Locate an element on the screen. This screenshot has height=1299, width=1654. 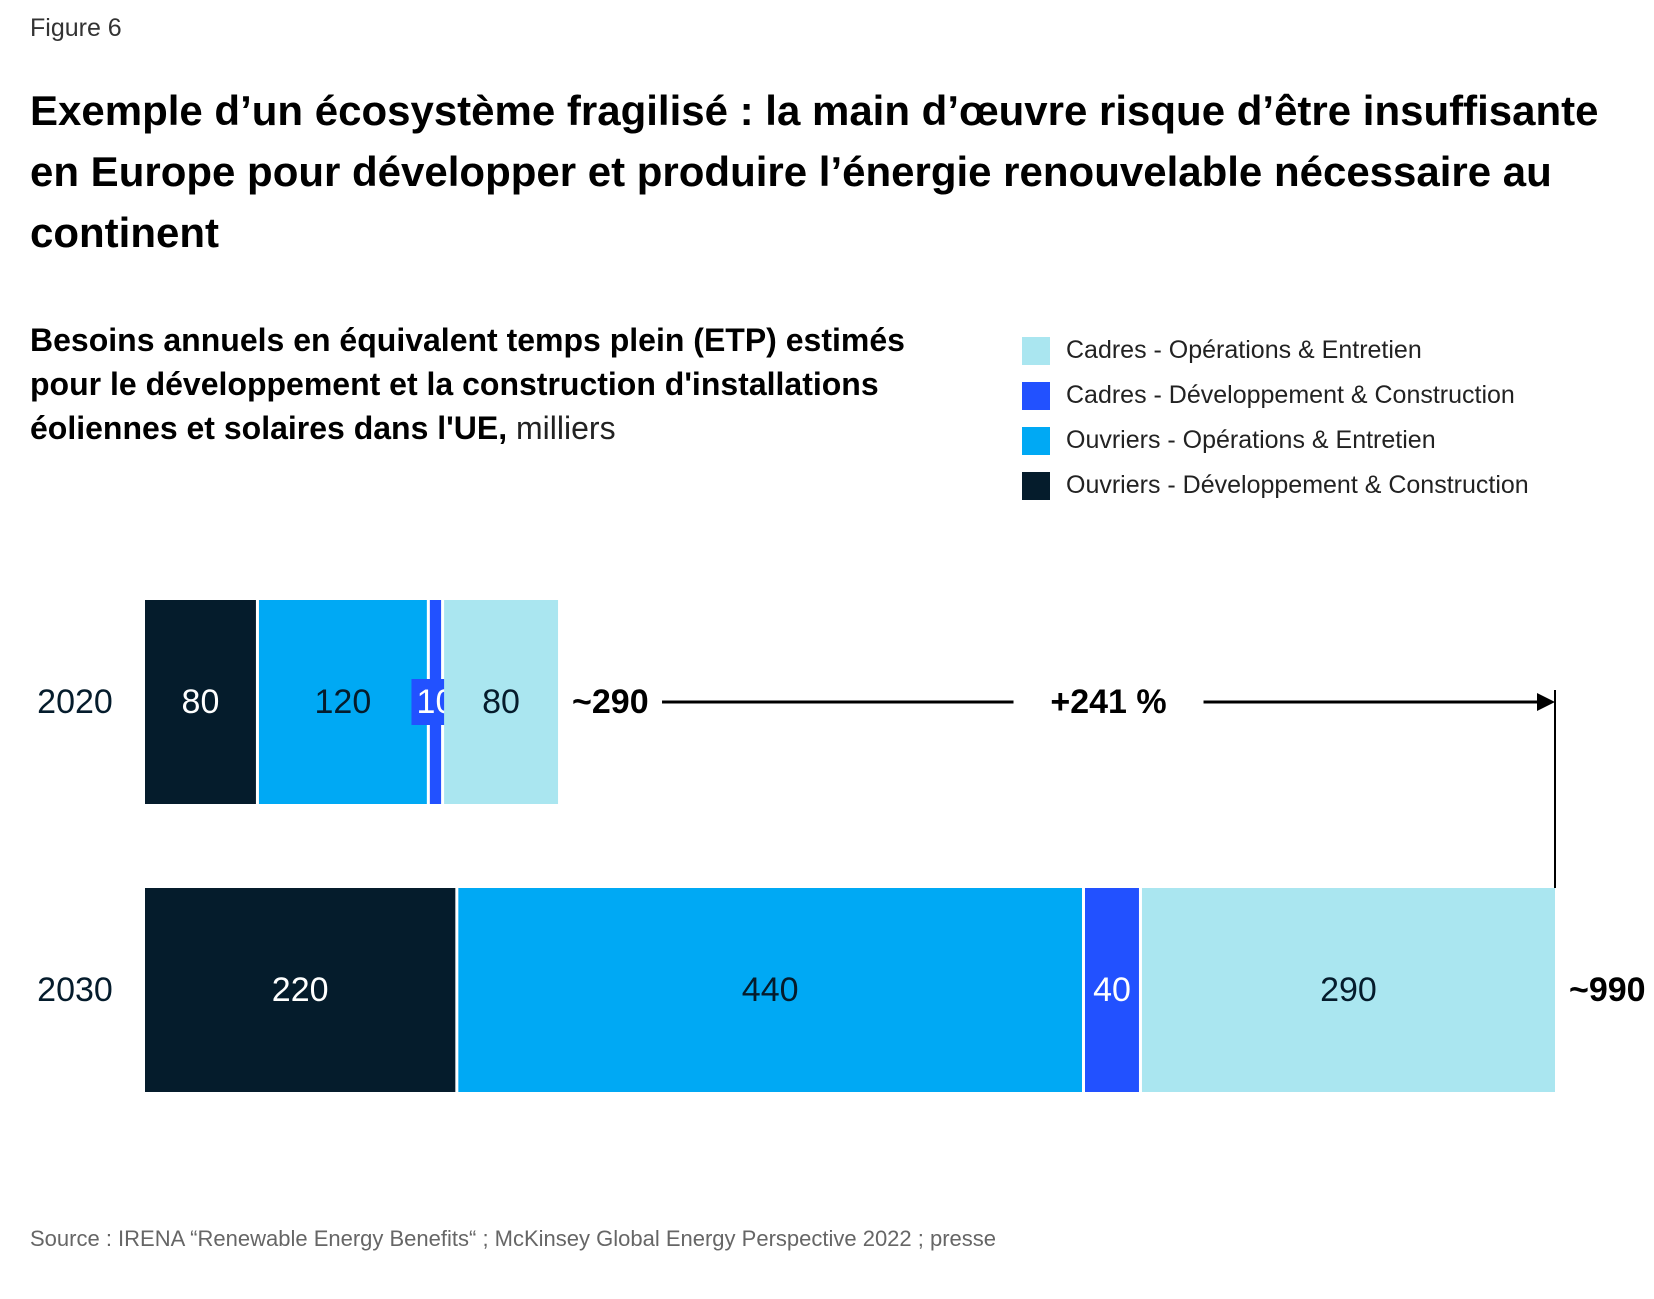
legend-item: Cadres - Opérations & Entretien is located at coordinates (1275, 350).